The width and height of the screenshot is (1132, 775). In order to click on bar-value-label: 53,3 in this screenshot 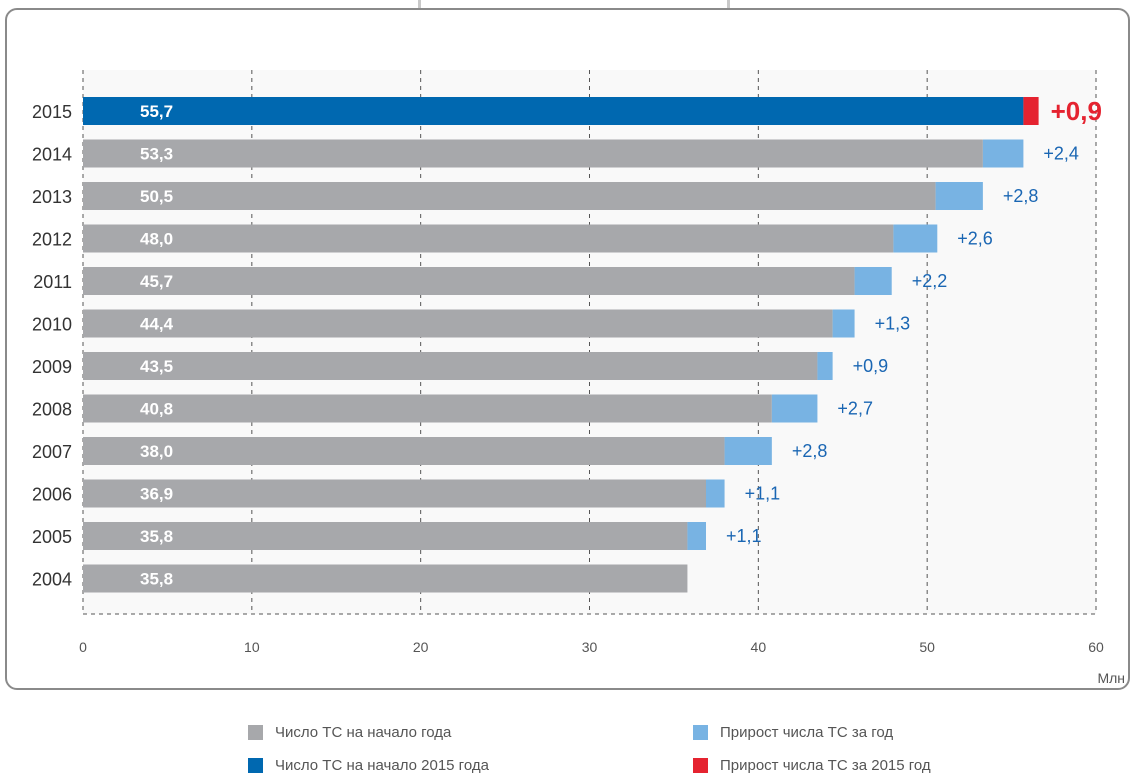, I will do `click(156, 154)`.